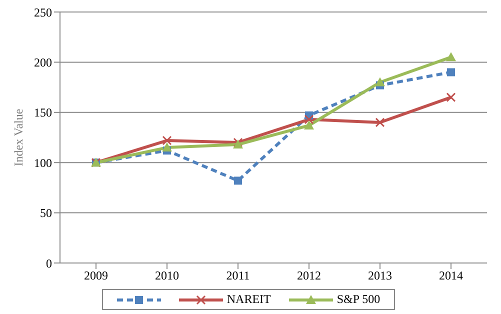 The height and width of the screenshot is (314, 501). I want to click on y-tick-label: 50, so click(46, 213).